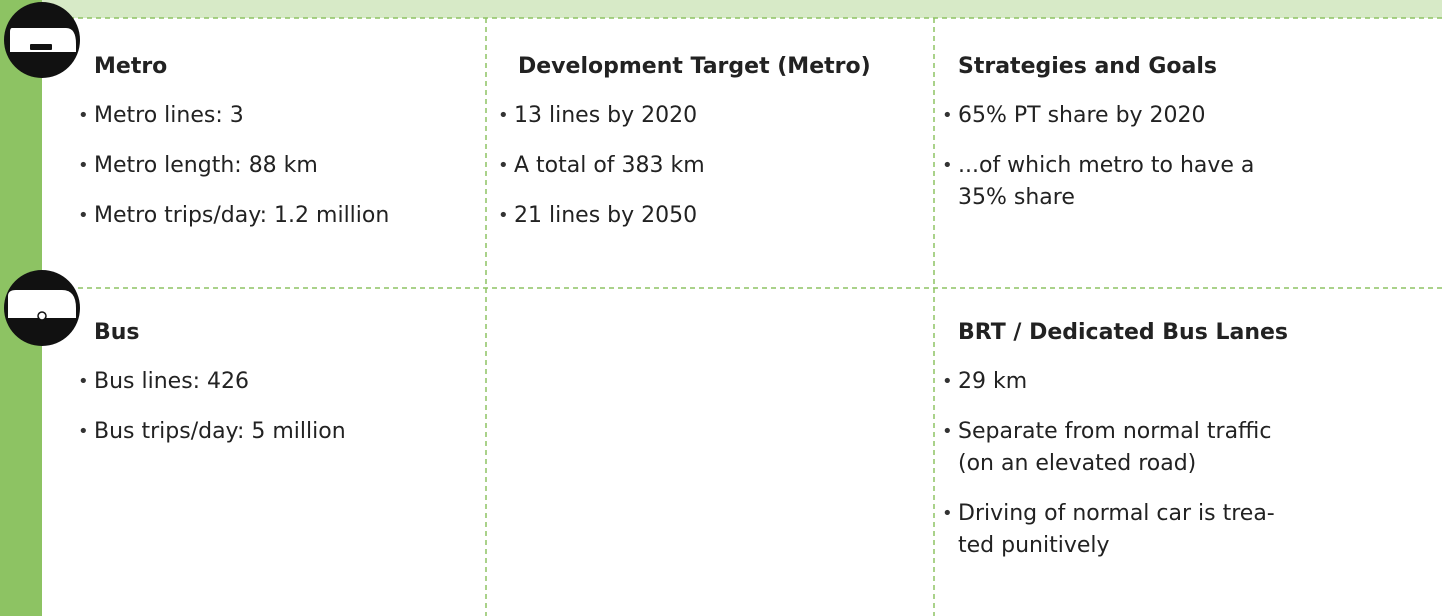 The width and height of the screenshot is (1442, 616). I want to click on cell-title: Metro, so click(131, 66).